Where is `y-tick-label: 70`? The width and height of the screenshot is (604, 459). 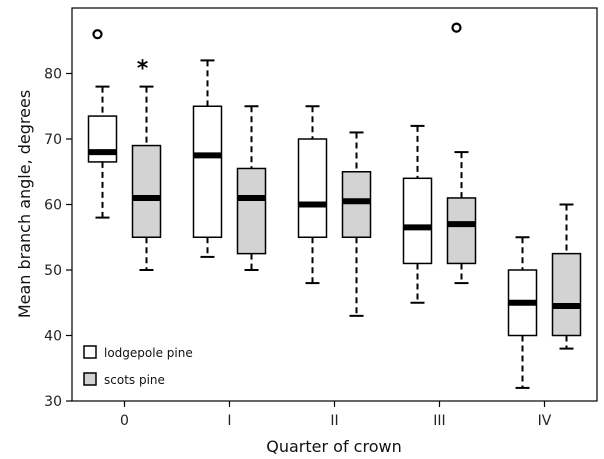
y-tick-label: 70 is located at coordinates (53, 140).